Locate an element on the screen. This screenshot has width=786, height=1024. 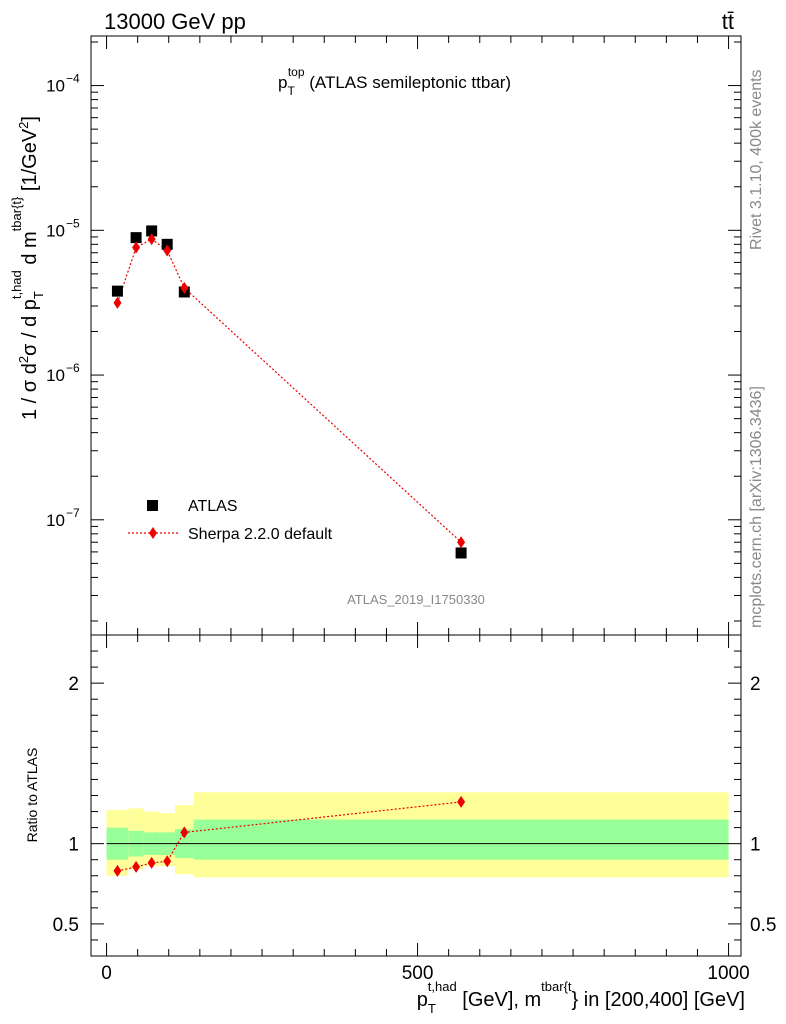
legend-label-sherpa: Sherpa 2.2.0 default is located at coordinates (260, 534).